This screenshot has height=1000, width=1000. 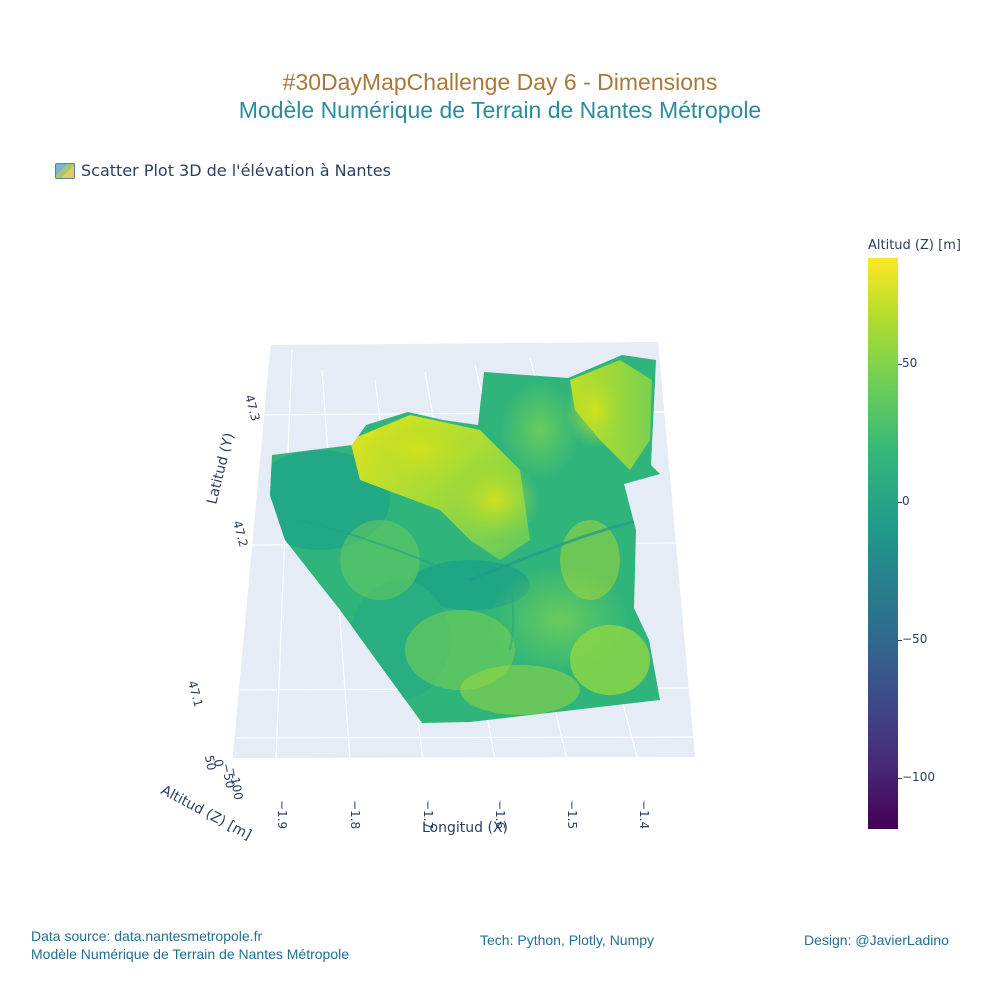 I want to click on z-axis-ticks: 50 0 −50 −100, so click(x=224, y=777).